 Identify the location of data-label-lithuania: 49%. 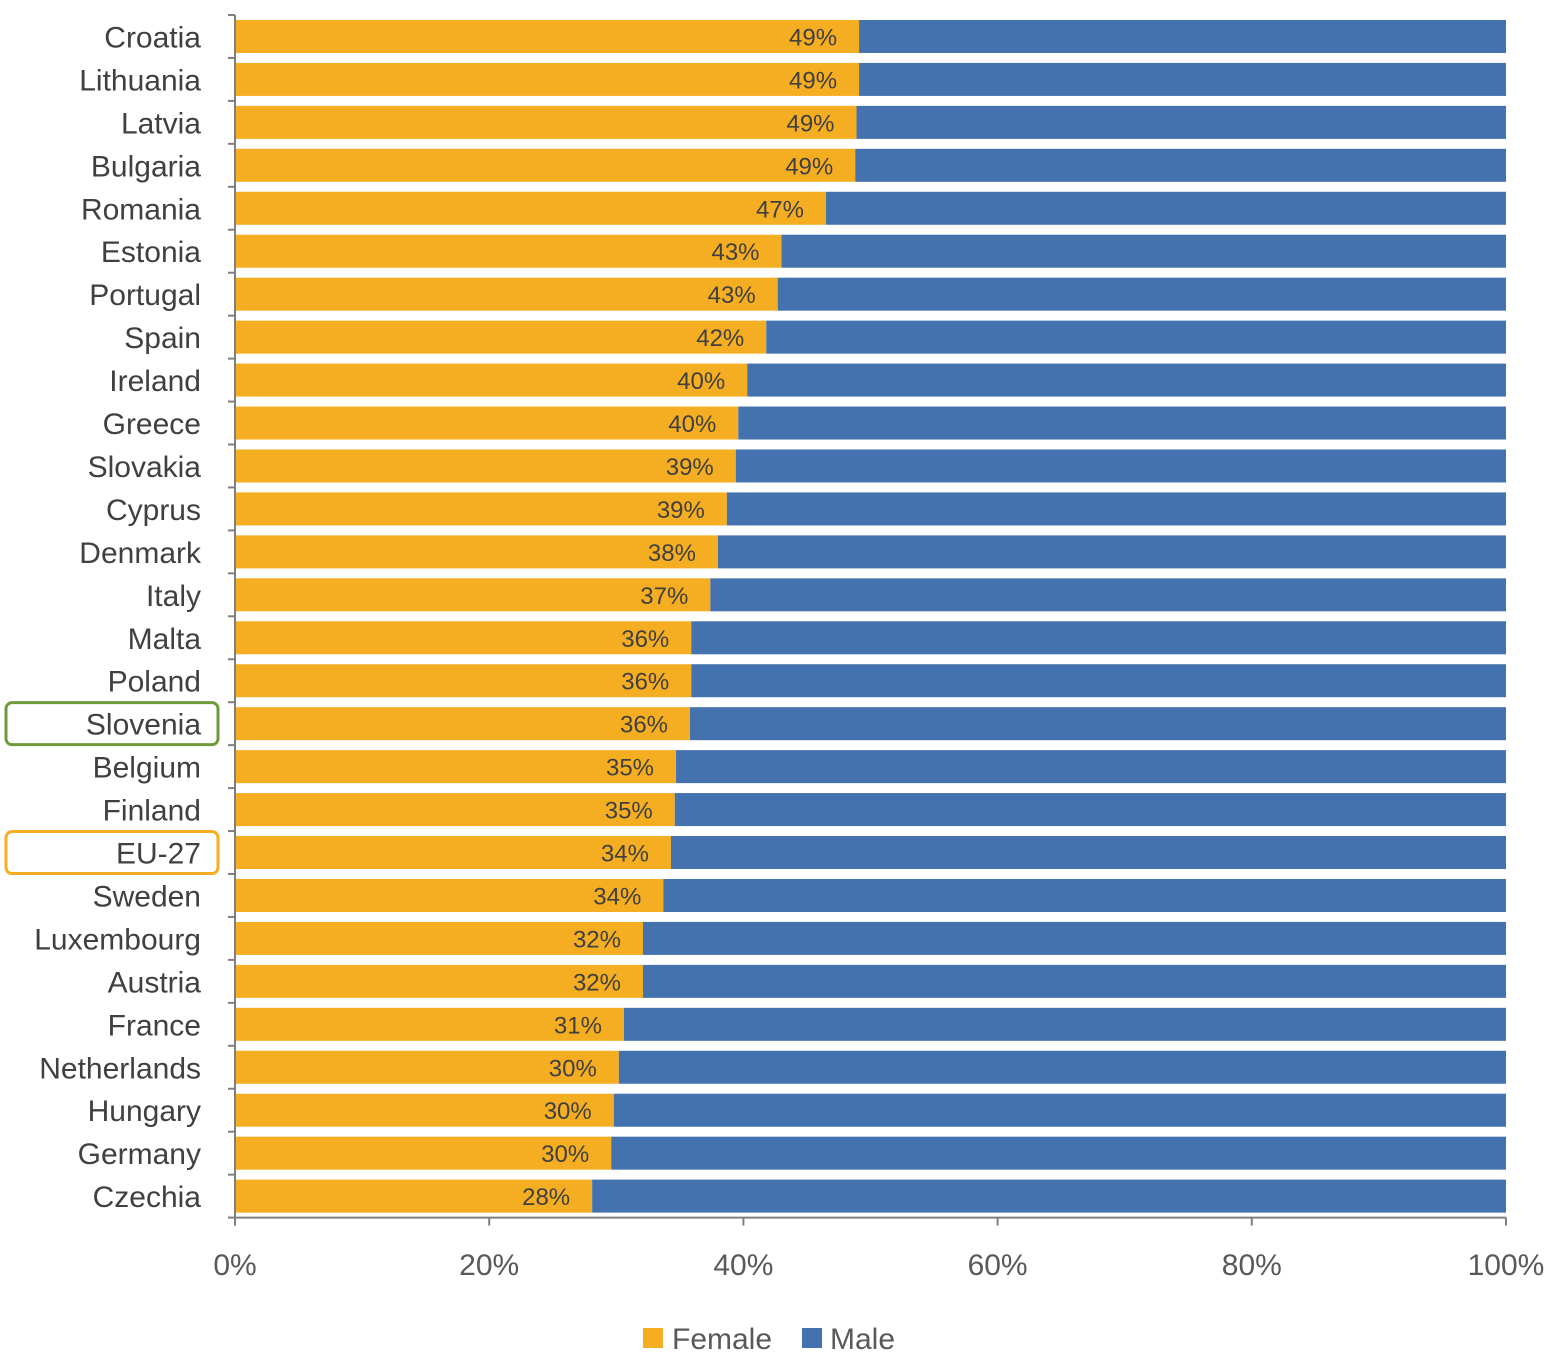
(813, 80).